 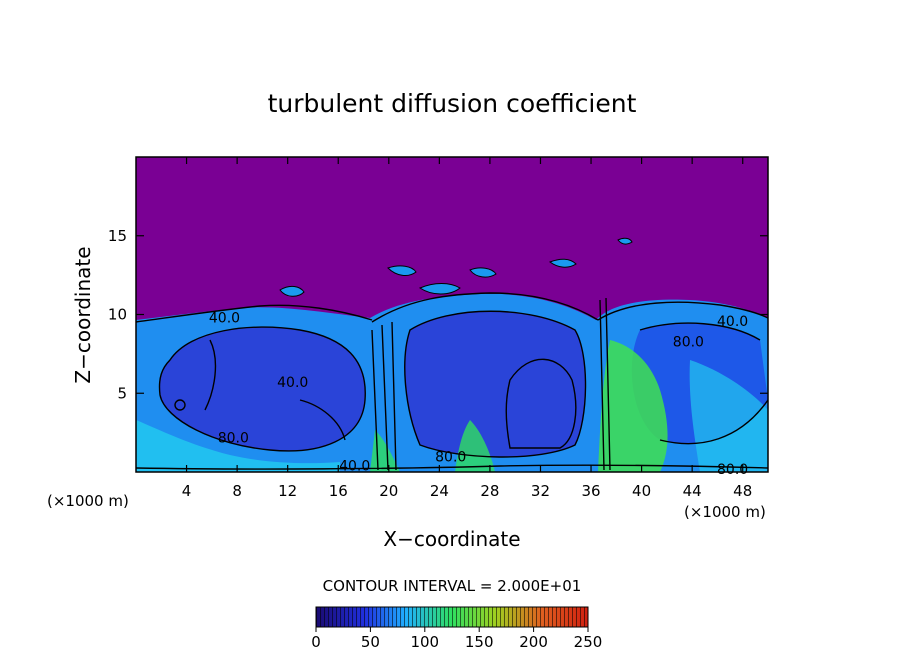 I want to click on y-tick-label: 15, so click(x=117, y=236).